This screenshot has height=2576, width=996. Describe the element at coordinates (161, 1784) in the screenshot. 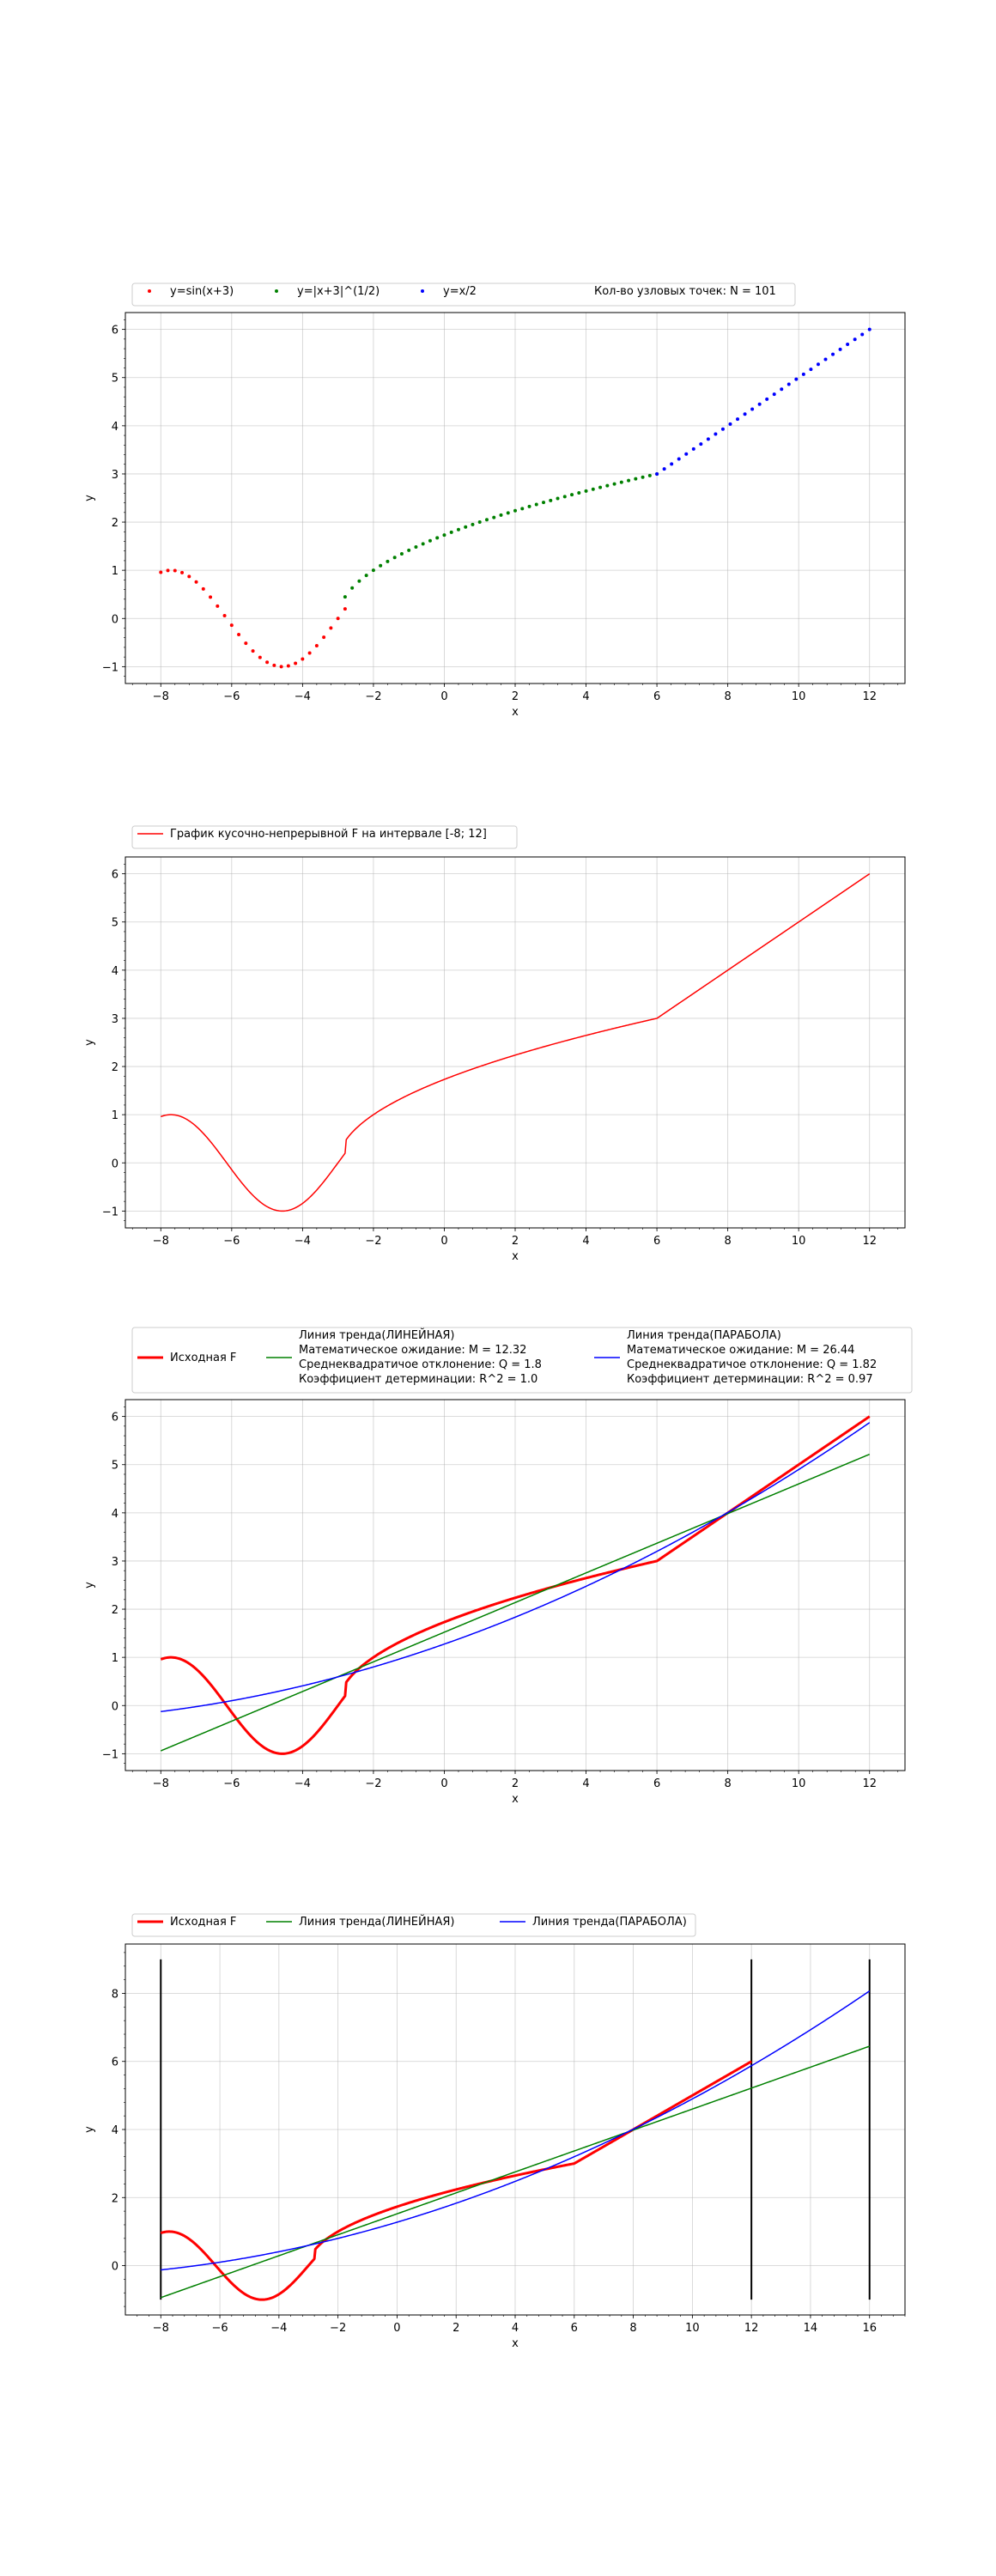

I see `x-tick-label: −8` at that location.